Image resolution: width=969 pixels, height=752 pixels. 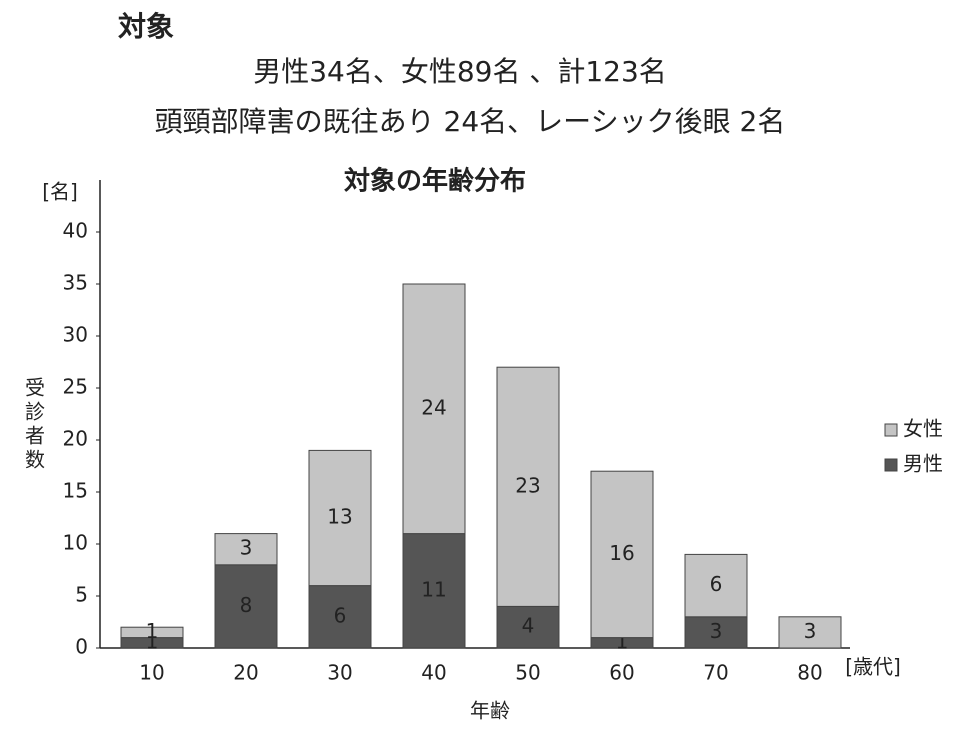 What do you see at coordinates (81, 595) in the screenshot?
I see `y-tick-label: 5` at bounding box center [81, 595].